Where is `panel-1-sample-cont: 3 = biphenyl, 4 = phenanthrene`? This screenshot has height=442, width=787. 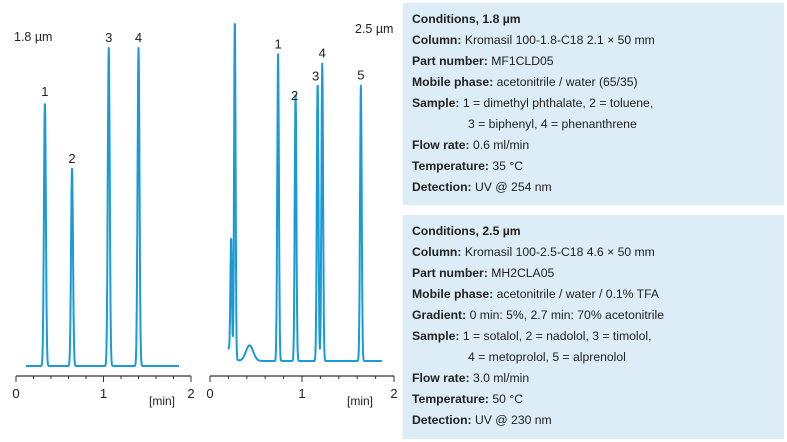
panel-1-sample-cont: 3 = biphenyl, 4 = phenanthrene is located at coordinates (552, 124).